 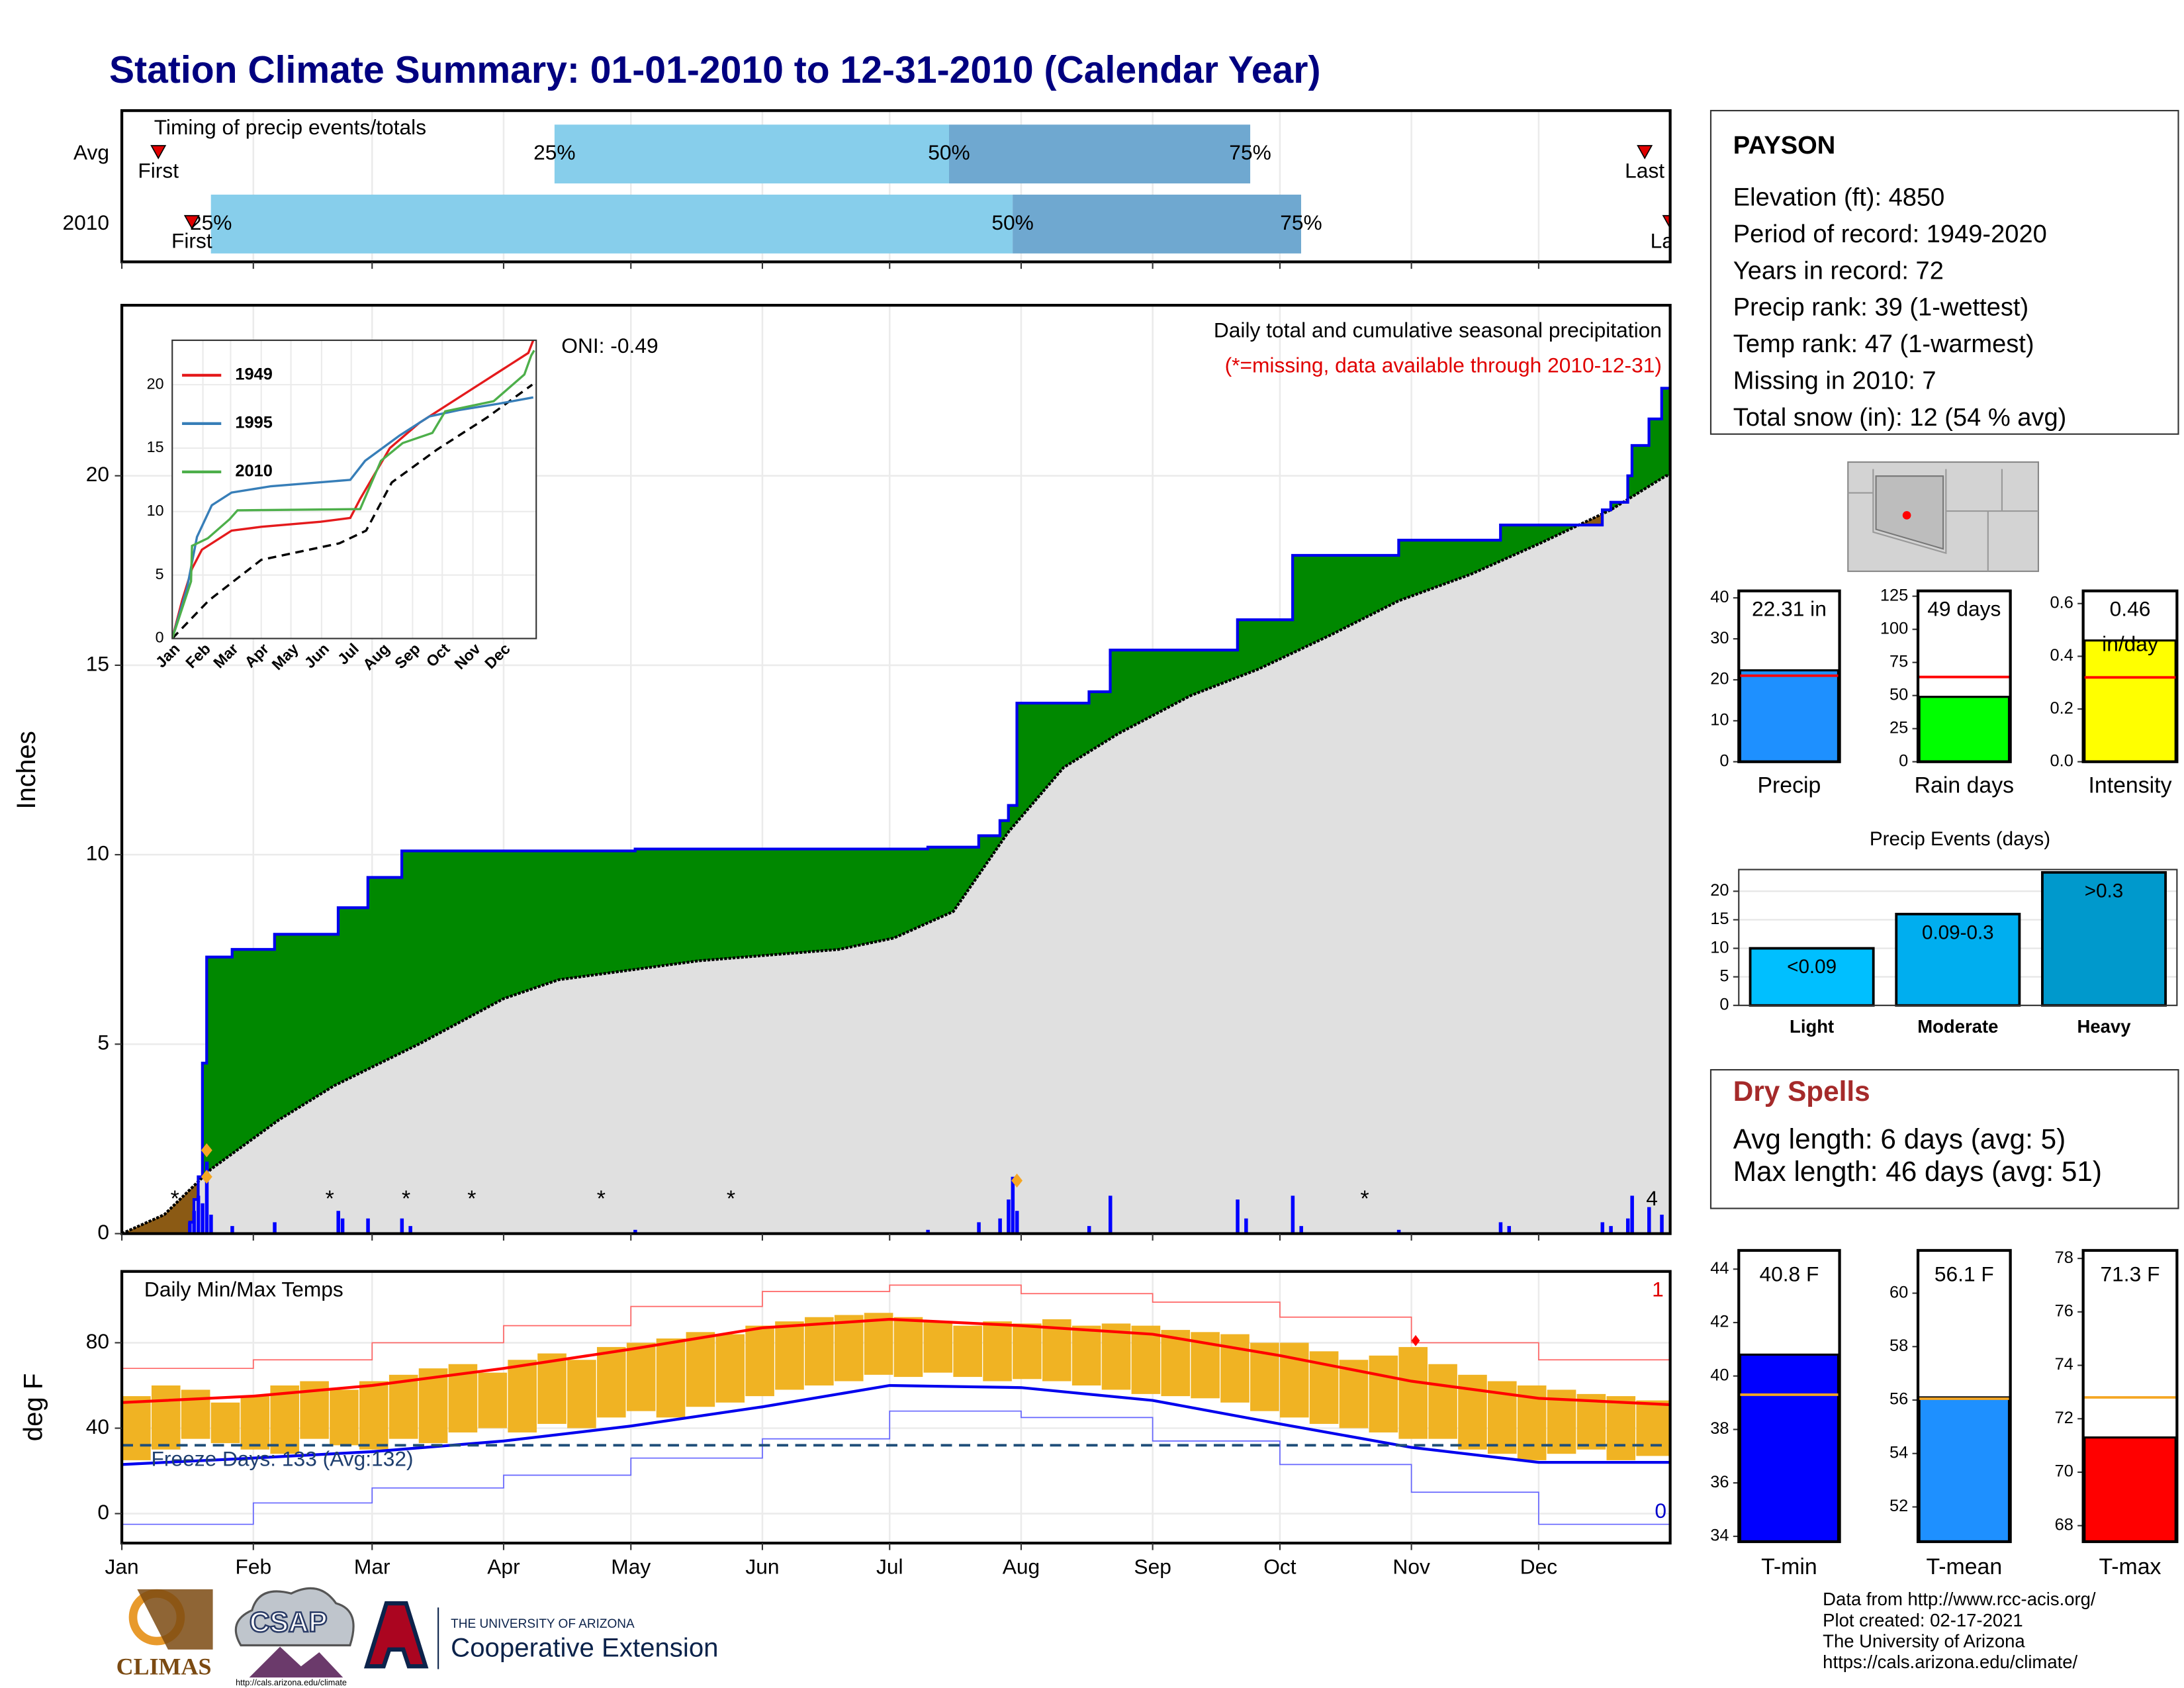 What do you see at coordinates (631, 1567) in the screenshot?
I see `x-tick-label: May` at bounding box center [631, 1567].